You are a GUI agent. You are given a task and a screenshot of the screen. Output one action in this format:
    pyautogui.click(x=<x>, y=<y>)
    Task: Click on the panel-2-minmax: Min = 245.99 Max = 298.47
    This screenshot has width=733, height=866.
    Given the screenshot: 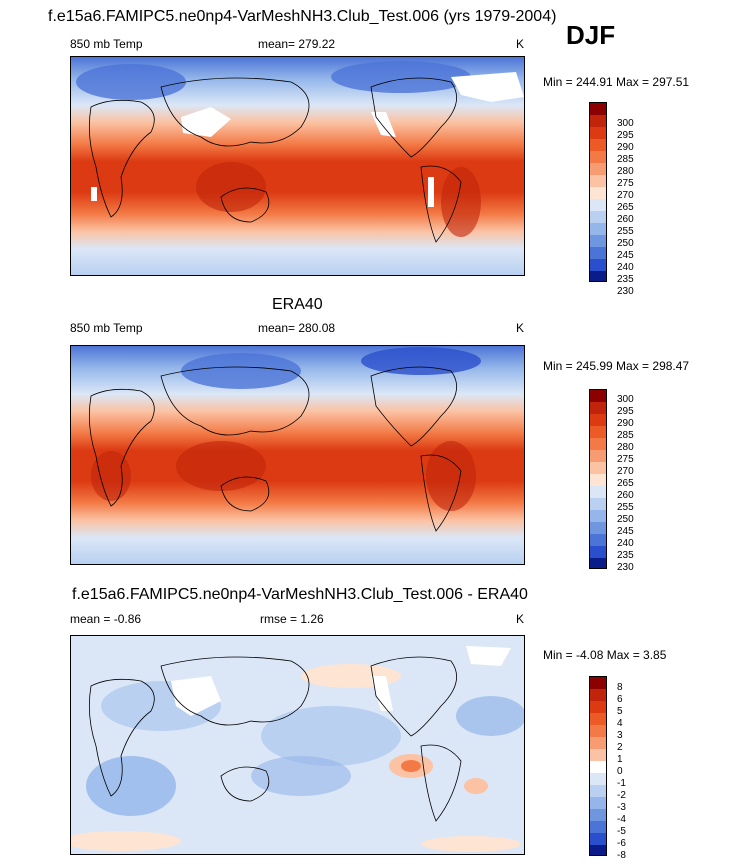 What is the action you would take?
    pyautogui.click(x=616, y=366)
    